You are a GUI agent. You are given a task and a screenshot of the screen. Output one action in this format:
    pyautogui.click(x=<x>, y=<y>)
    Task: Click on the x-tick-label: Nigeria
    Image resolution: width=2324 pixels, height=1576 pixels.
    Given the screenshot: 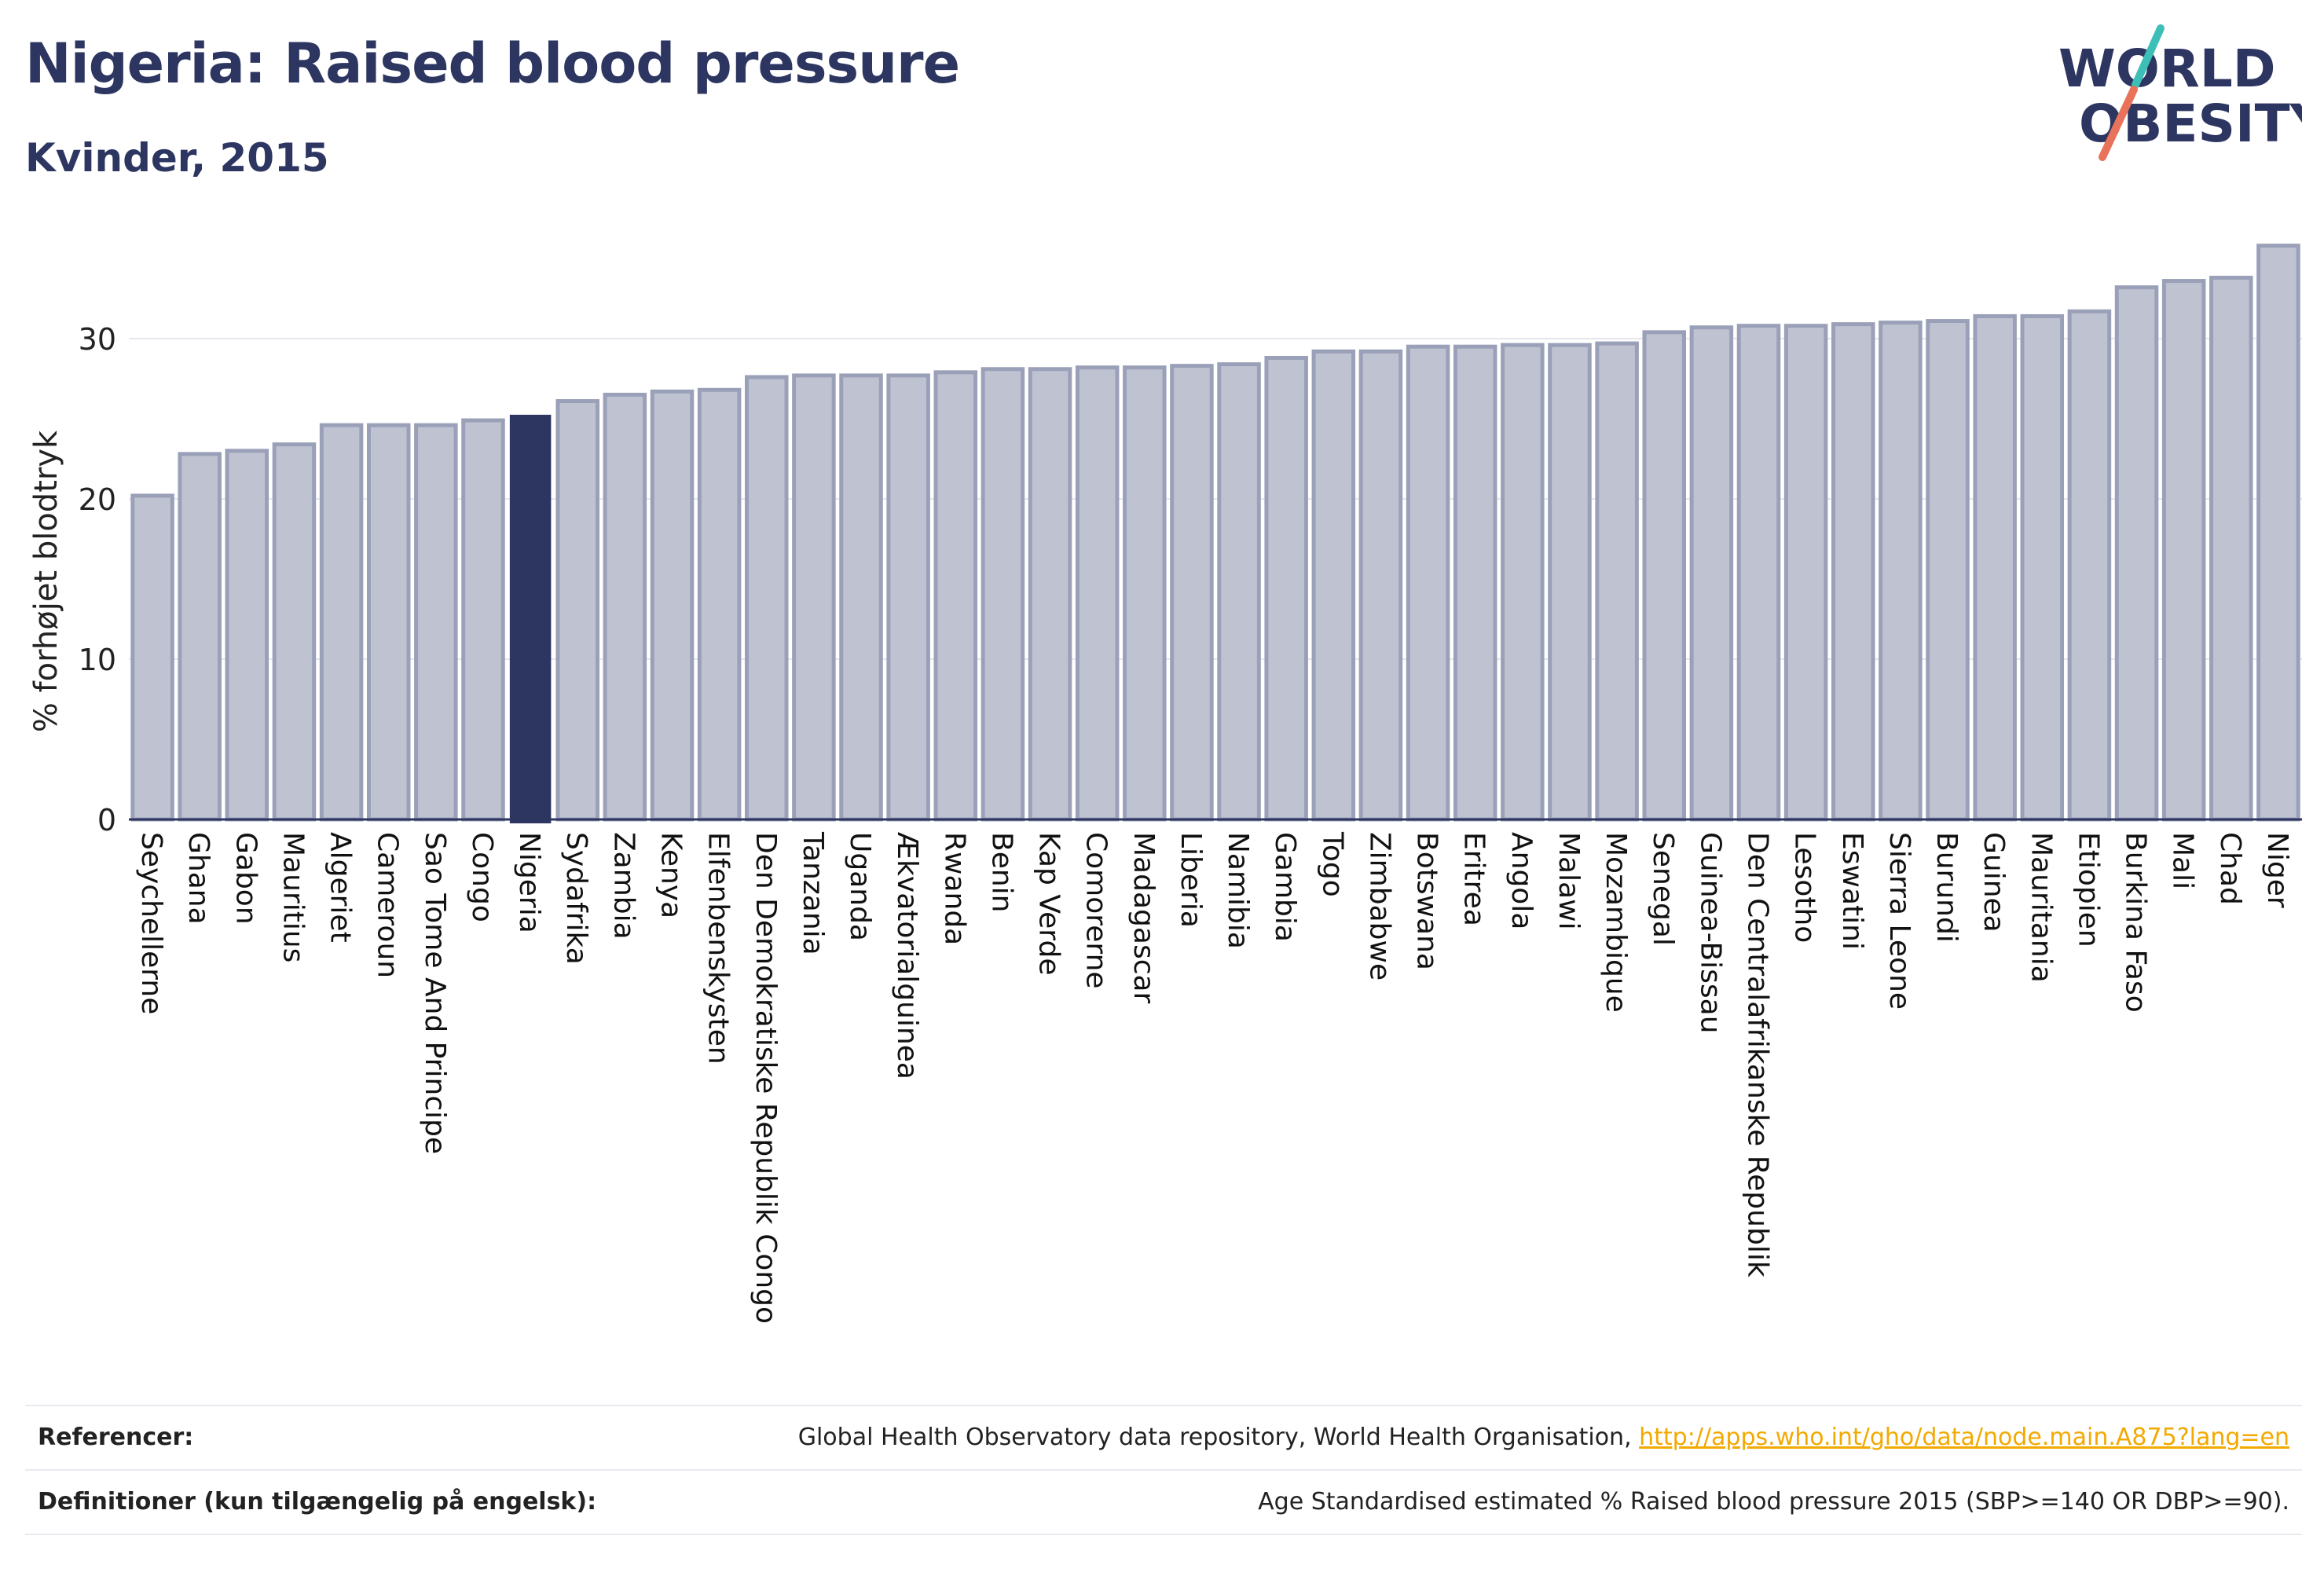 What is the action you would take?
    pyautogui.click(x=529, y=882)
    